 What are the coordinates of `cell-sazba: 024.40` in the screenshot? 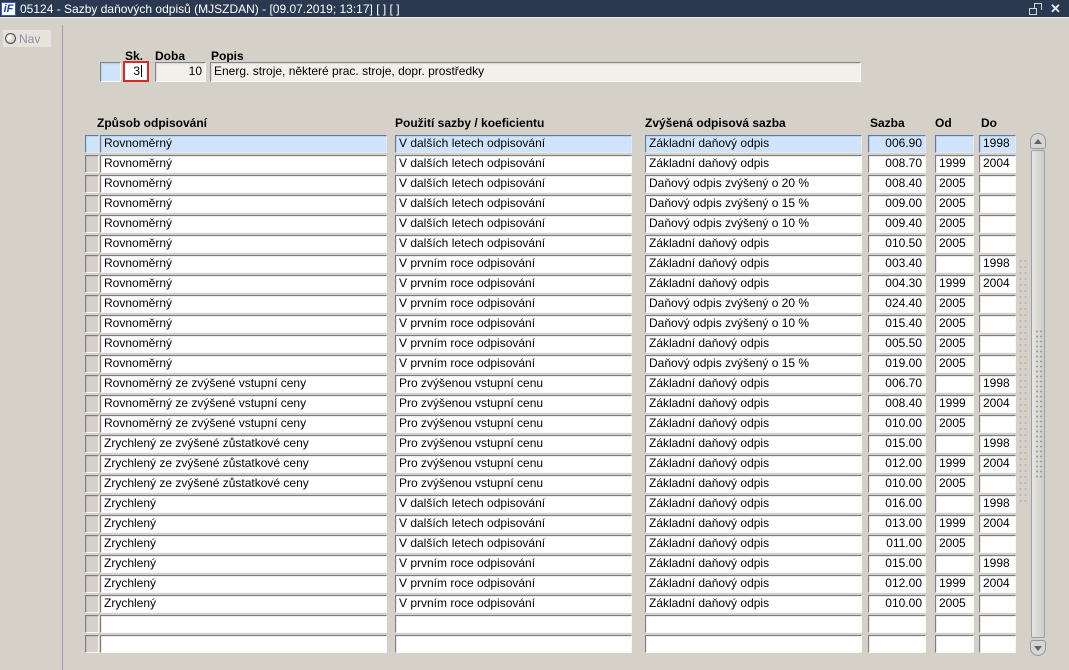 It's located at (897, 304).